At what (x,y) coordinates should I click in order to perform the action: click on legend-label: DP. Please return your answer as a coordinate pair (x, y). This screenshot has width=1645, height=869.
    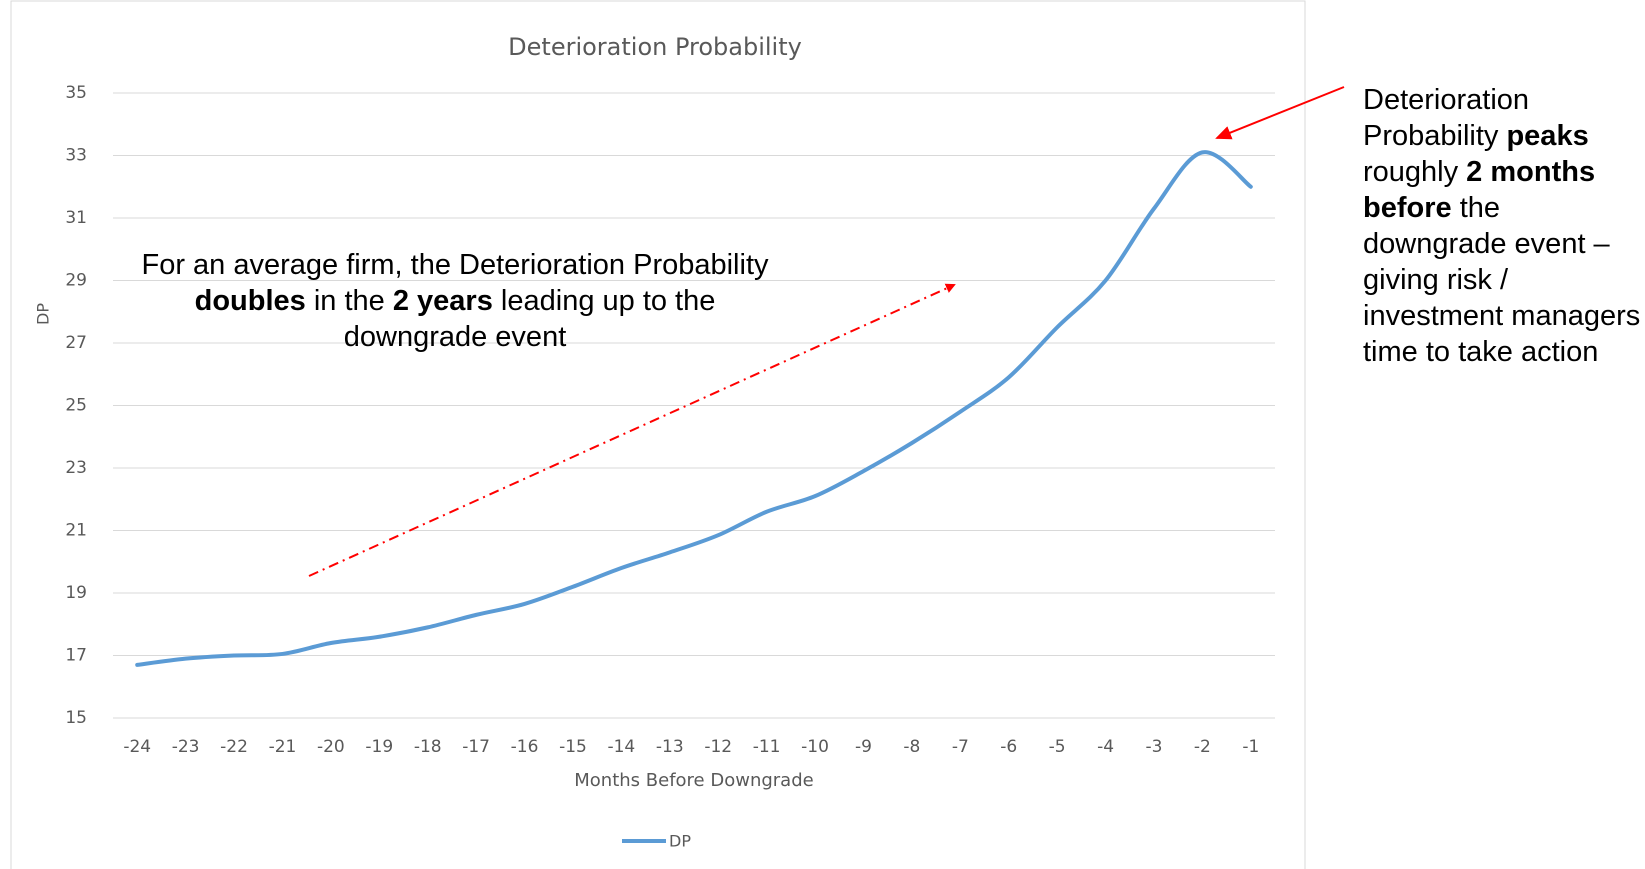
    Looking at the image, I should click on (680, 841).